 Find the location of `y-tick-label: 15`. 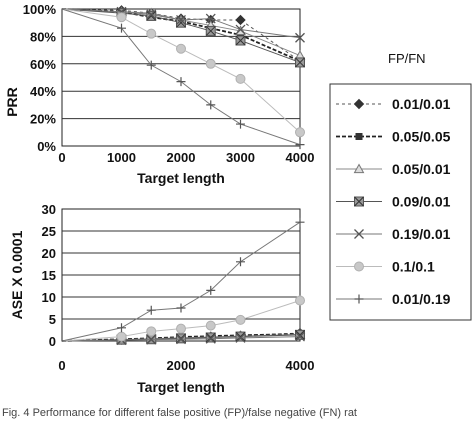

y-tick-label: 15 is located at coordinates (49, 275).